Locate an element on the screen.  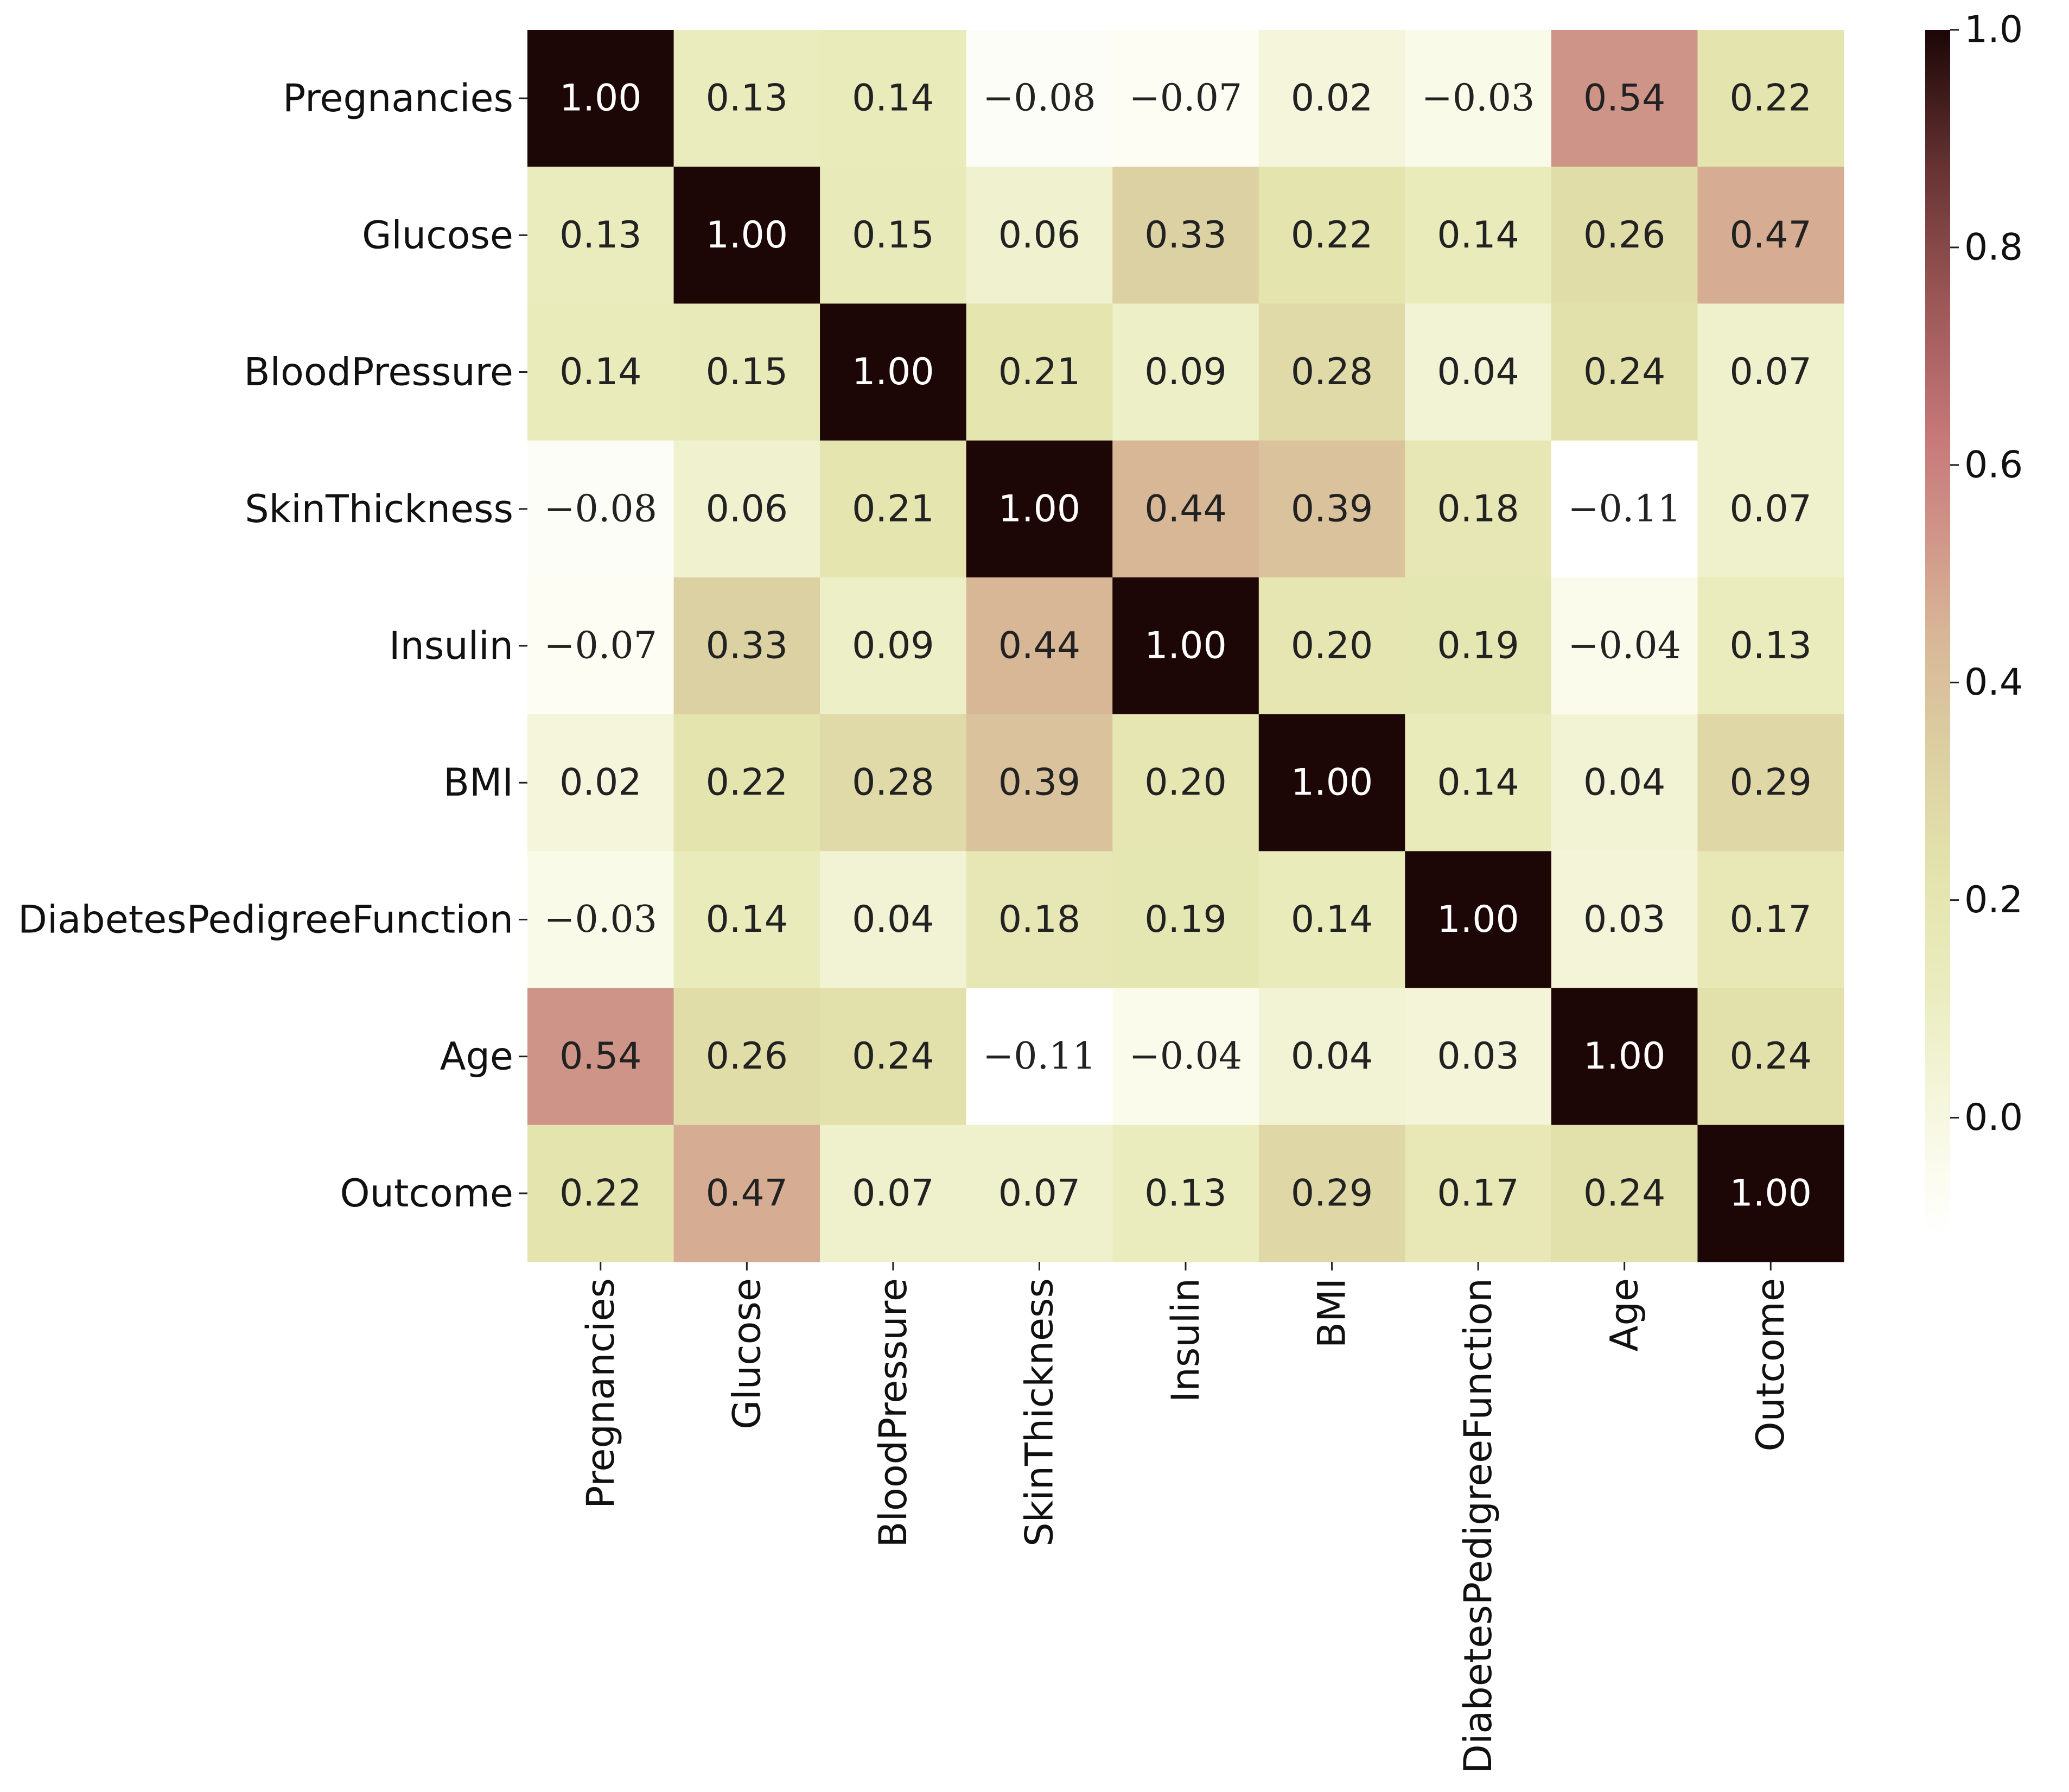
x-axis-tick-label: BloodPressure is located at coordinates (893, 1413).